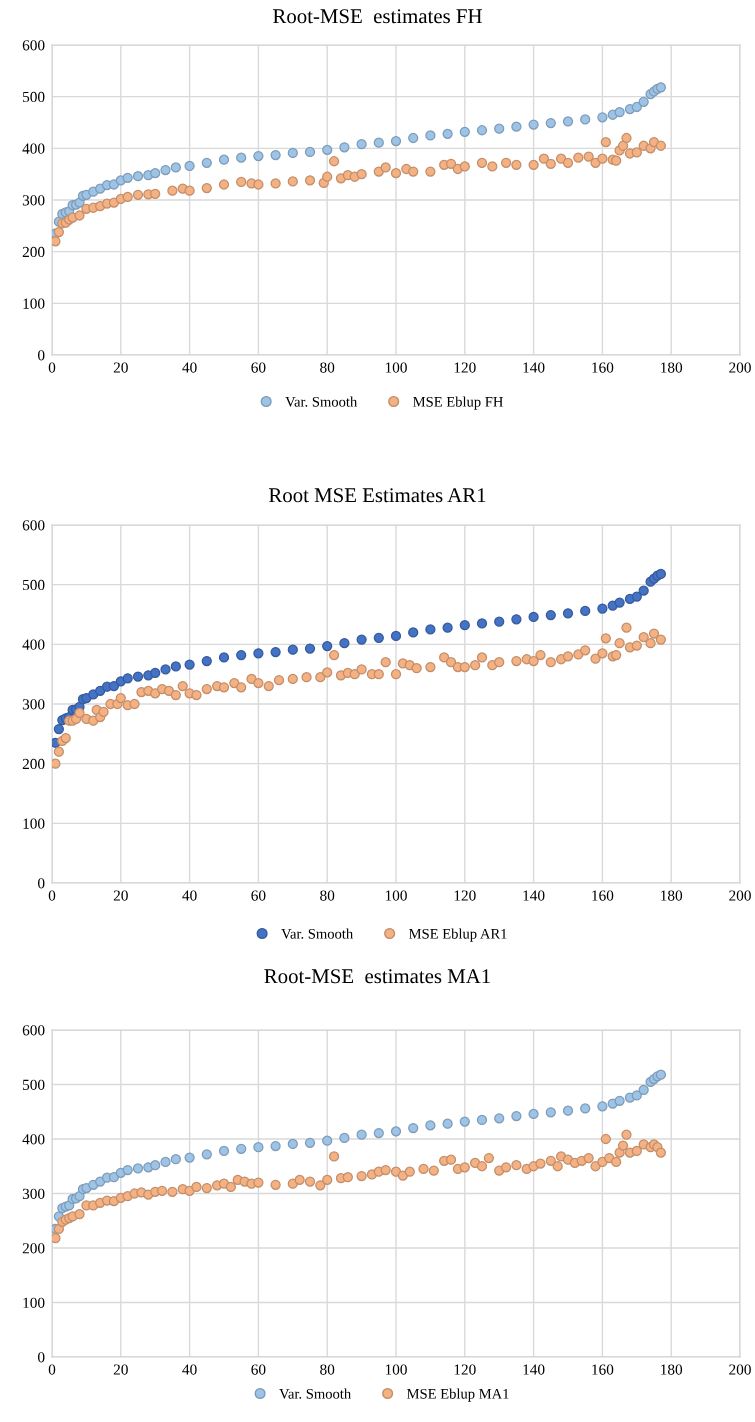  I want to click on legend-label: MSE Eblup FH, so click(458, 403).